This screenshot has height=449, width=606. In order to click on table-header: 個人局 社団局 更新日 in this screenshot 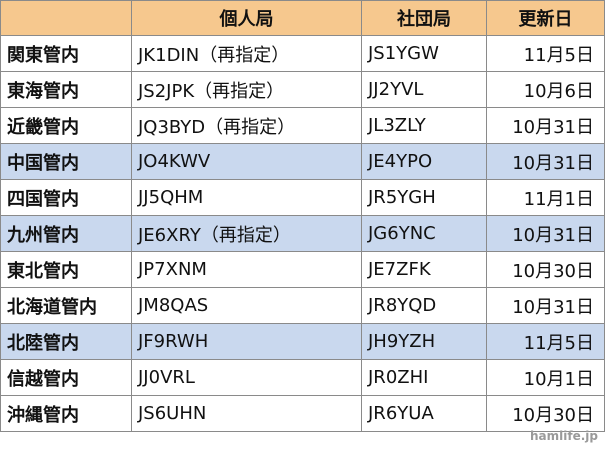, I will do `click(302, 18)`.